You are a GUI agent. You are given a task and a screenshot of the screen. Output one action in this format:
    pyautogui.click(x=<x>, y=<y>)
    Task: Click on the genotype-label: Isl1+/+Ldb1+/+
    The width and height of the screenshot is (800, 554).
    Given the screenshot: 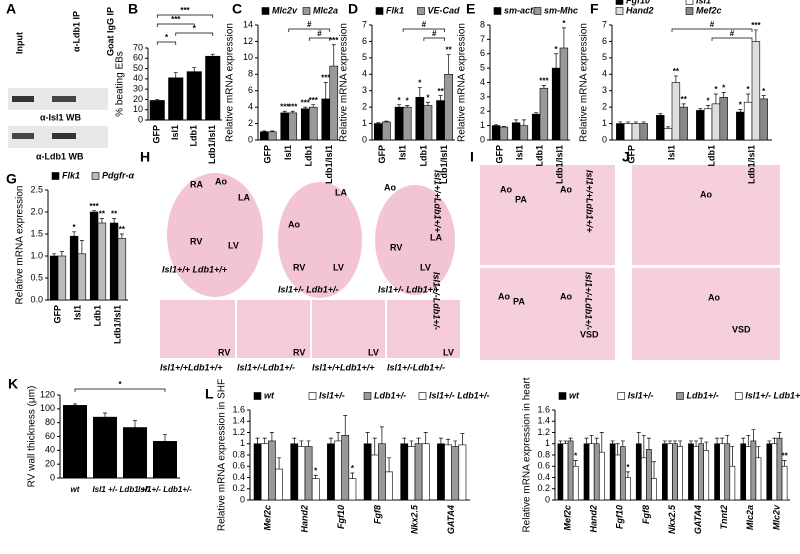 What is the action you would take?
    pyautogui.click(x=343, y=367)
    